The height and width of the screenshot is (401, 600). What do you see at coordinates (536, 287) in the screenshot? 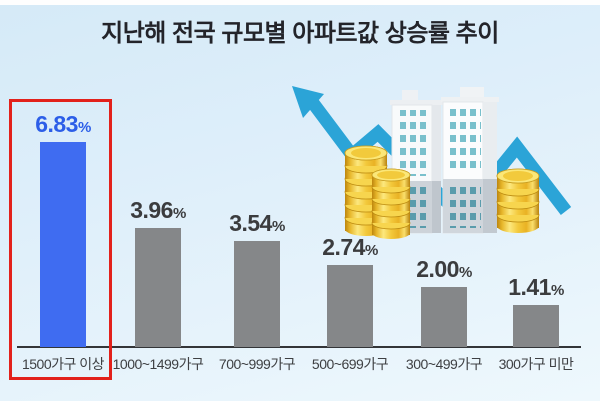
I see `bar-value-label: 1.41%` at bounding box center [536, 287].